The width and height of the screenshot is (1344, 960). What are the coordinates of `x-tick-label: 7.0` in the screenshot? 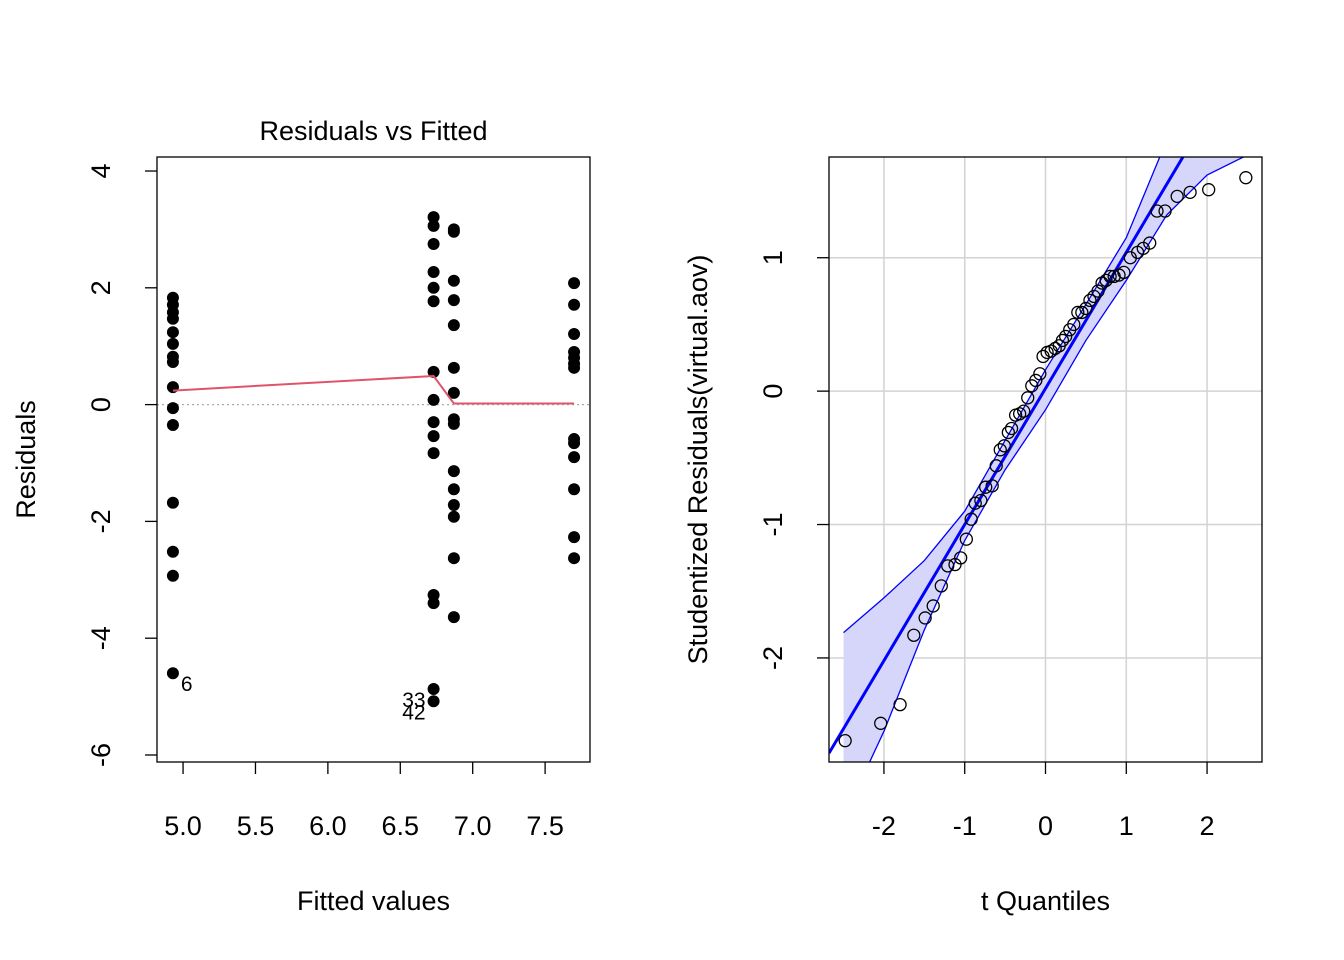 It's located at (473, 826).